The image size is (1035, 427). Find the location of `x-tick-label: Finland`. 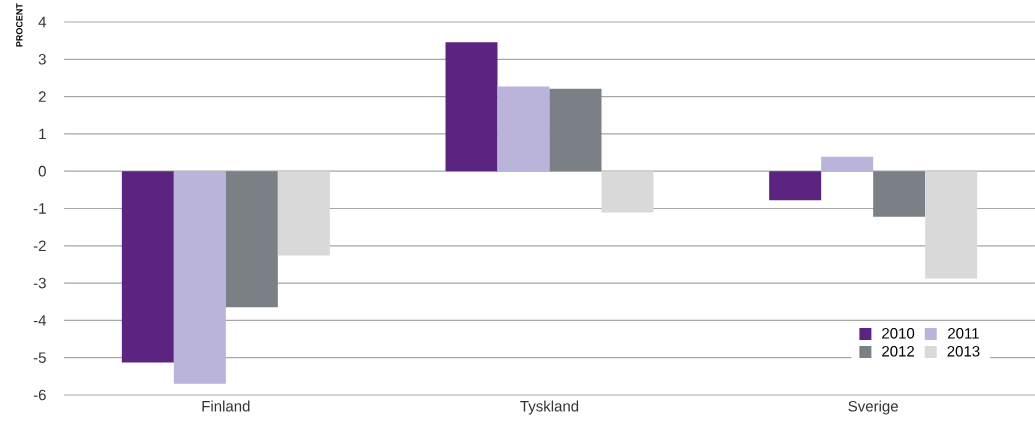

x-tick-label: Finland is located at coordinates (226, 406).